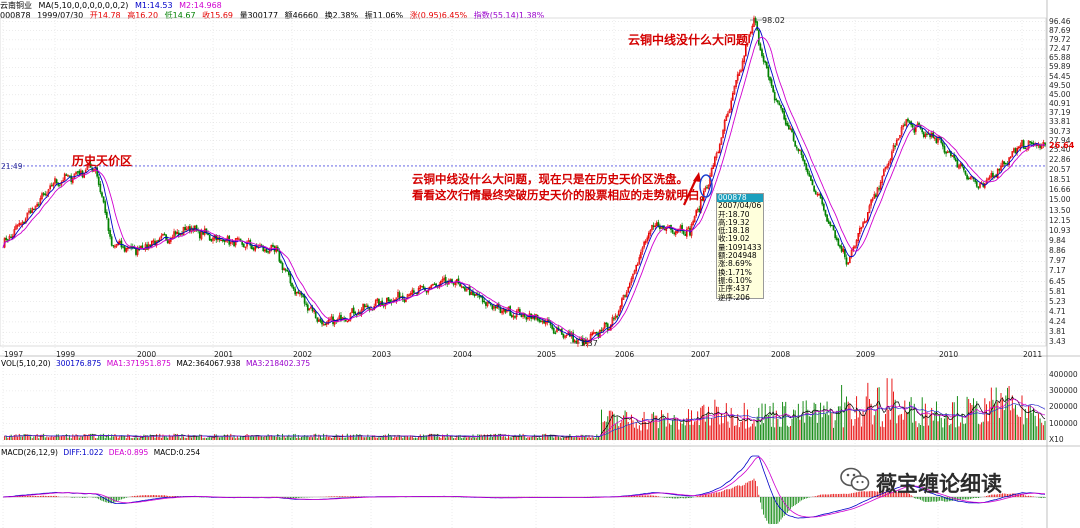  Describe the element at coordinates (208, 363) in the screenshot. I see `volume-ma2: MA2:364067.938` at that location.